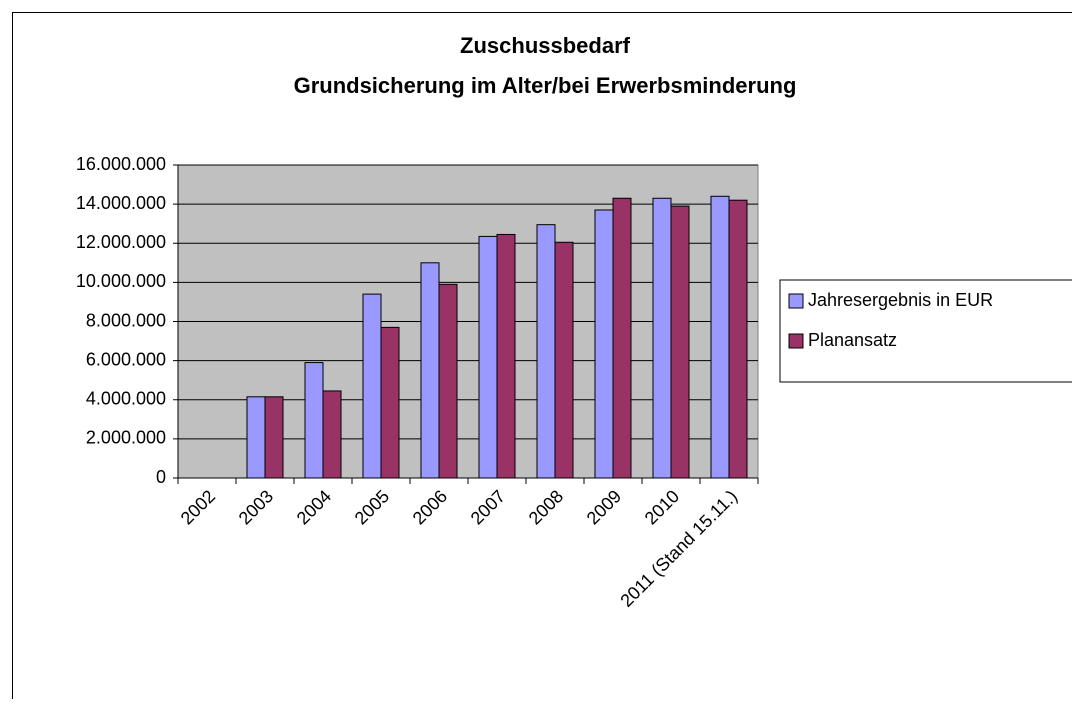 Image resolution: width=1072 pixels, height=704 pixels. Describe the element at coordinates (545, 45) in the screenshot. I see `chart-title: Zuschussbedarf` at that location.